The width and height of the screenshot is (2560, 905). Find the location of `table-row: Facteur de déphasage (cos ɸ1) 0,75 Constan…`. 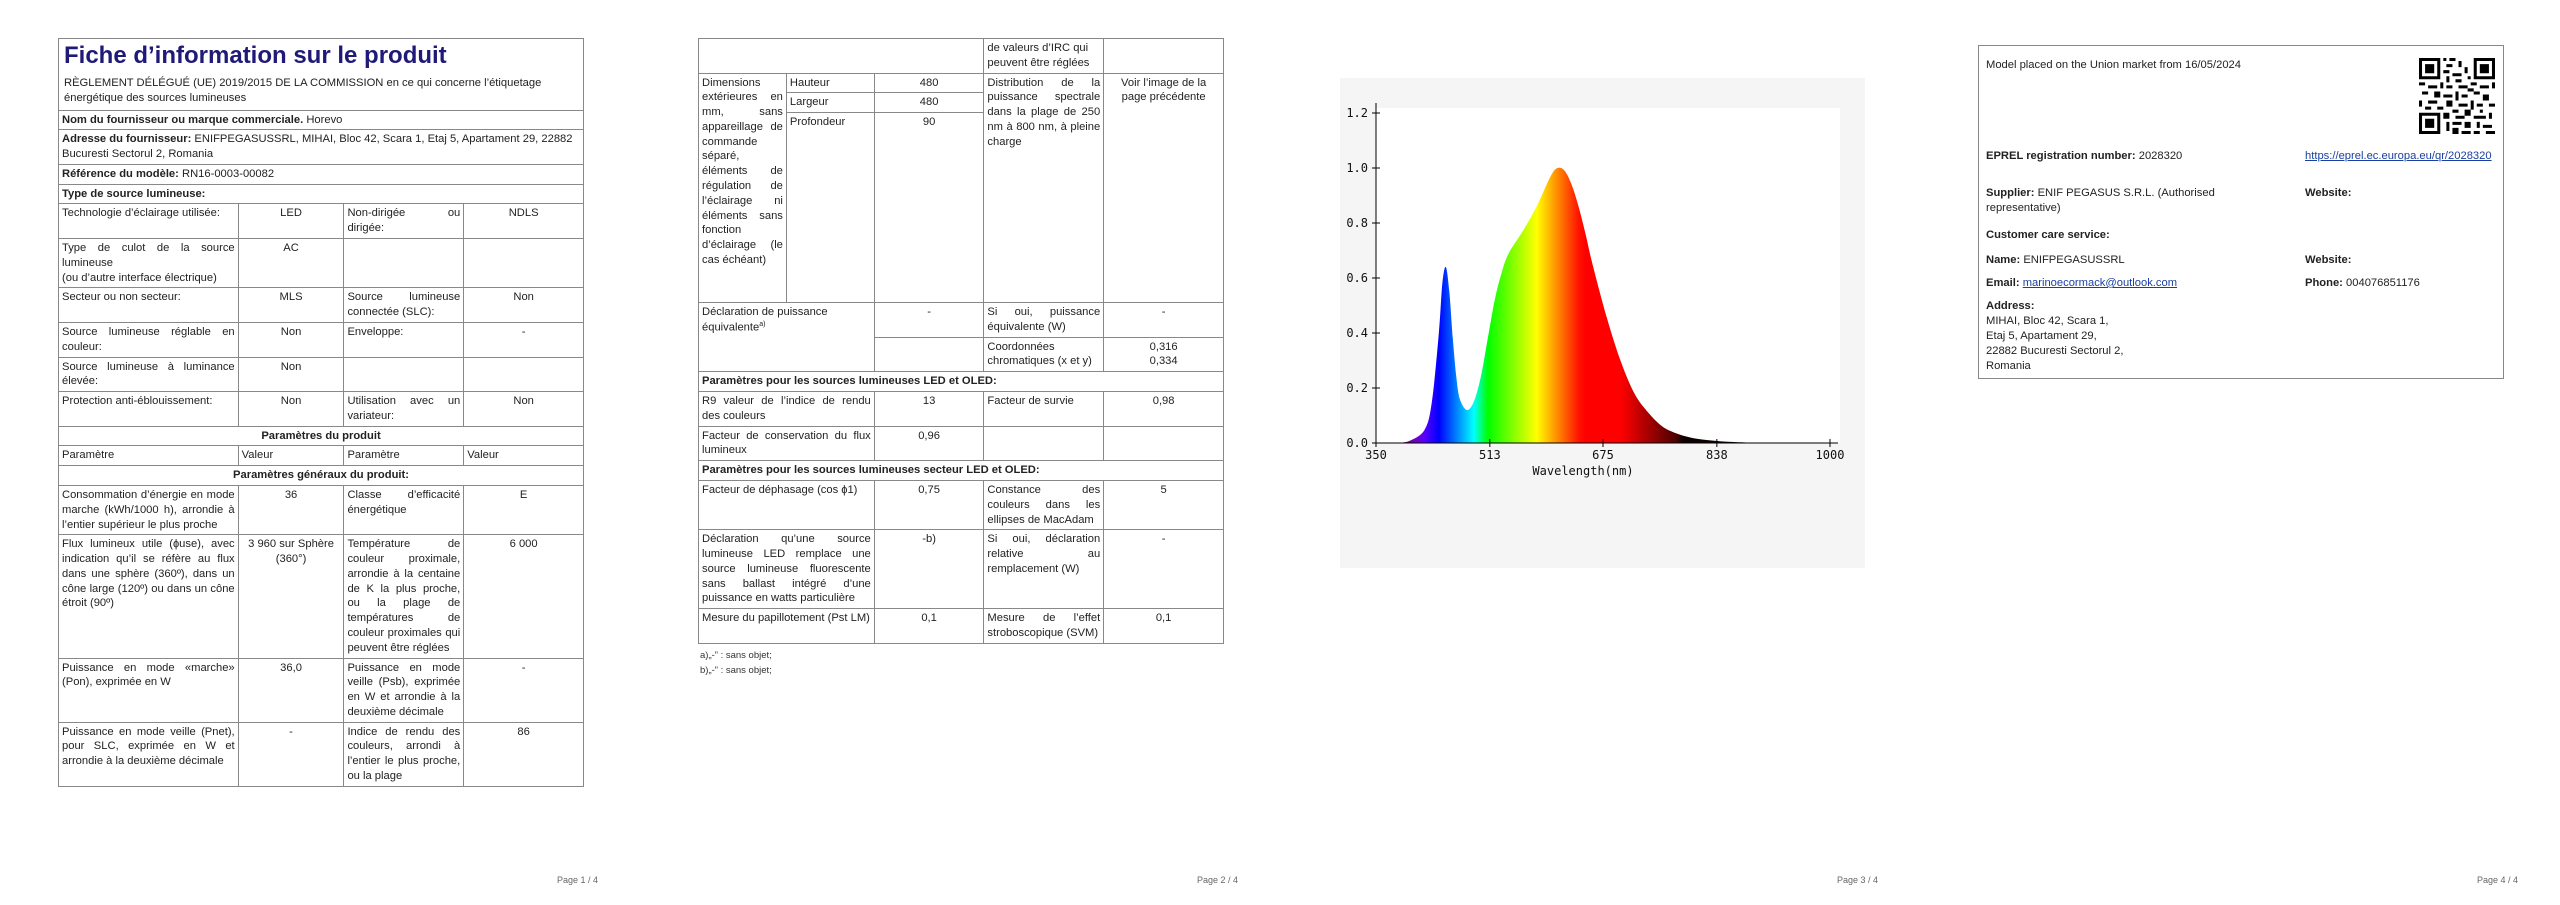

table-row: Facteur de déphasage (cos ɸ1) 0,75 Constan… is located at coordinates (961, 505).